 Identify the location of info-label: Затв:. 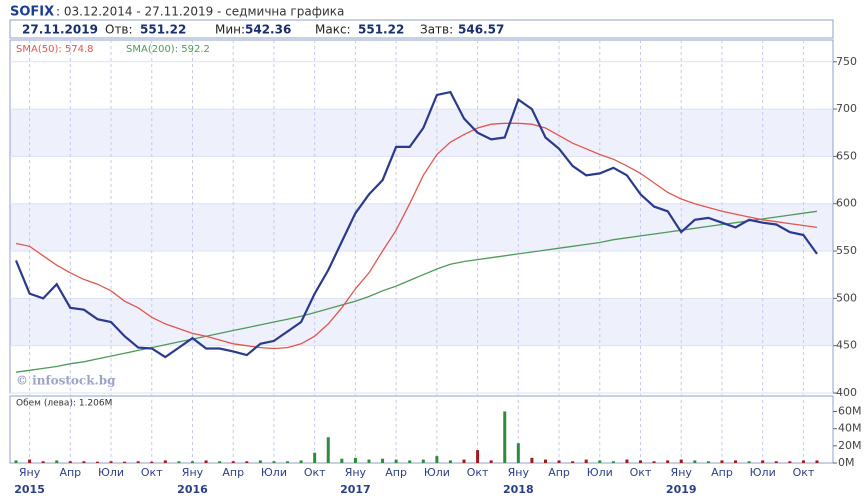
(436, 30).